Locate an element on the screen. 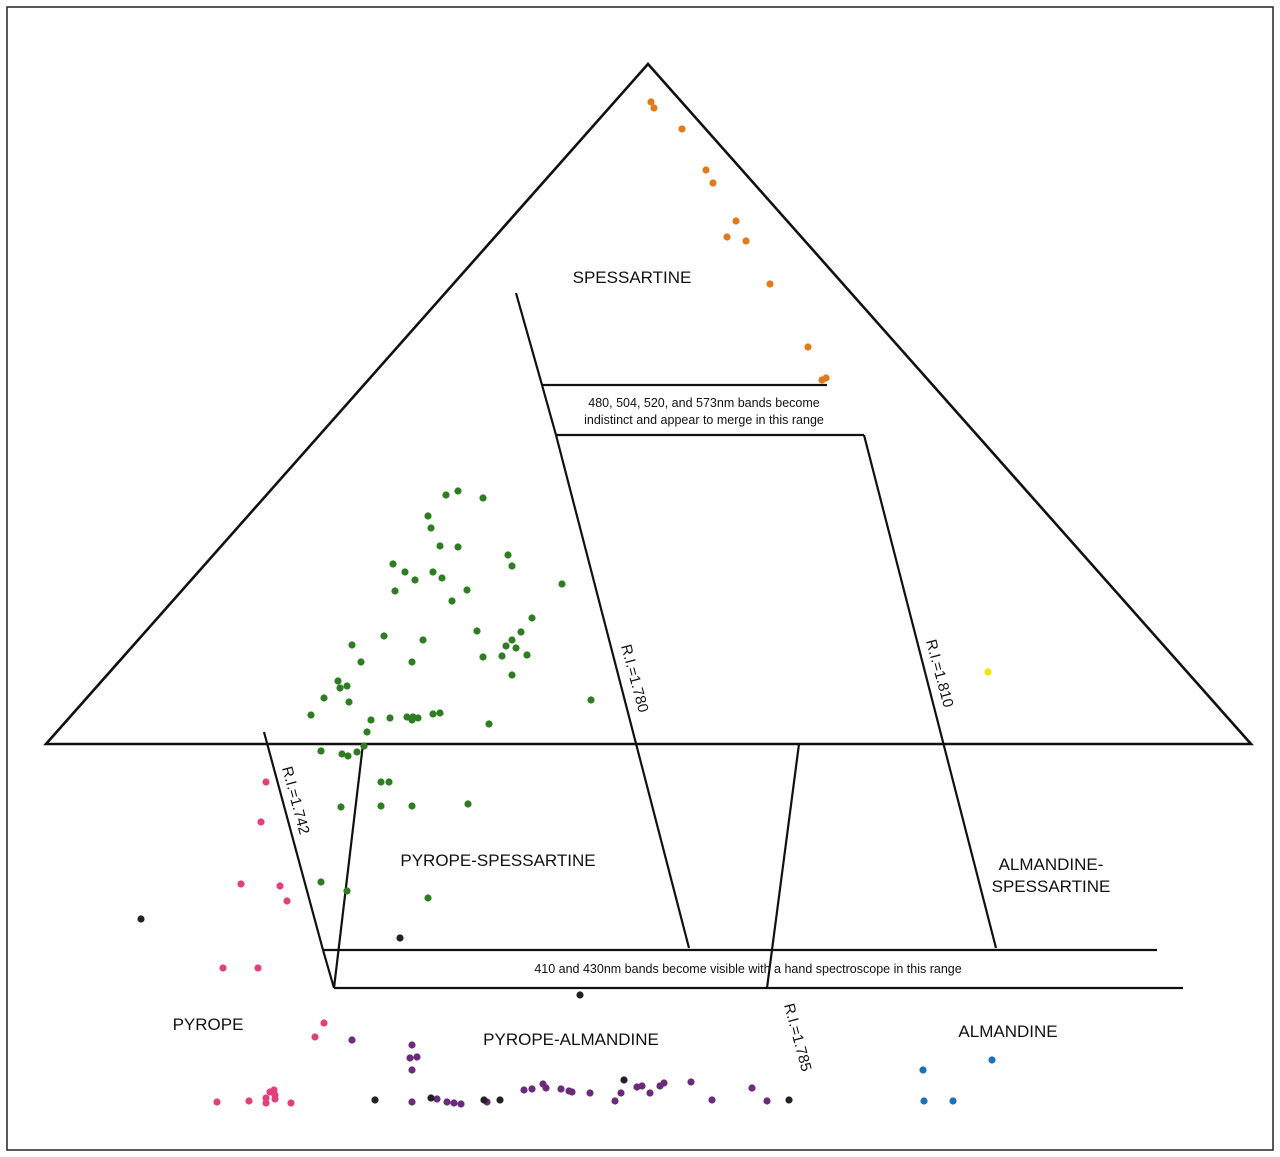 This screenshot has height=1157, width=1280. label-spessartine: SPESSARTINE is located at coordinates (632, 277).